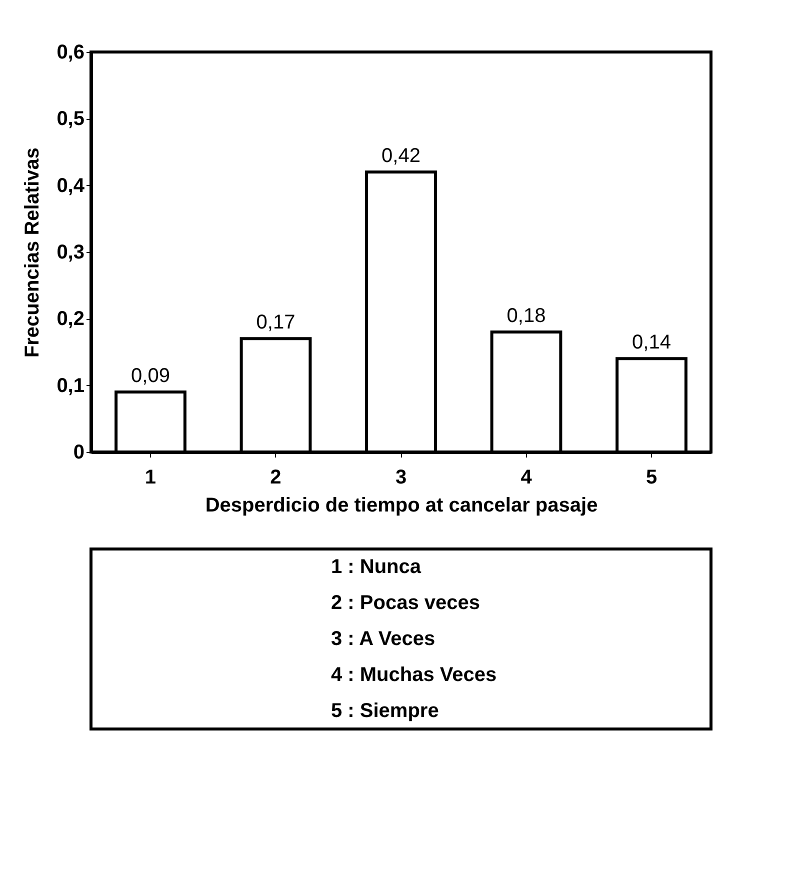 This screenshot has height=871, width=791. Describe the element at coordinates (33, 252) in the screenshot. I see `y-axis-title: Frecuencias Relativas` at that location.